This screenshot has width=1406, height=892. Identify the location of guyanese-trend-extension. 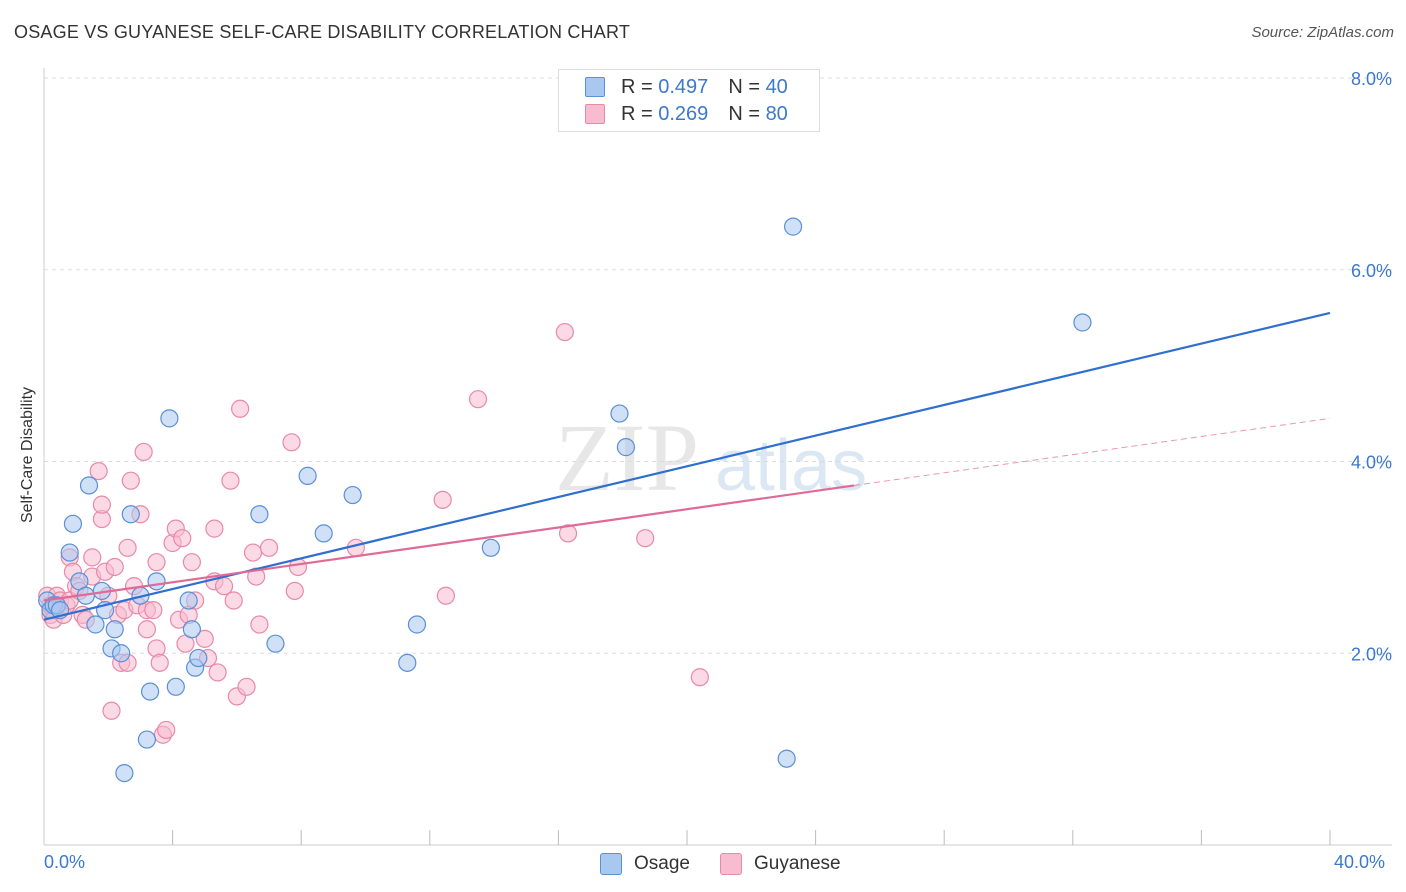
(1092, 451).